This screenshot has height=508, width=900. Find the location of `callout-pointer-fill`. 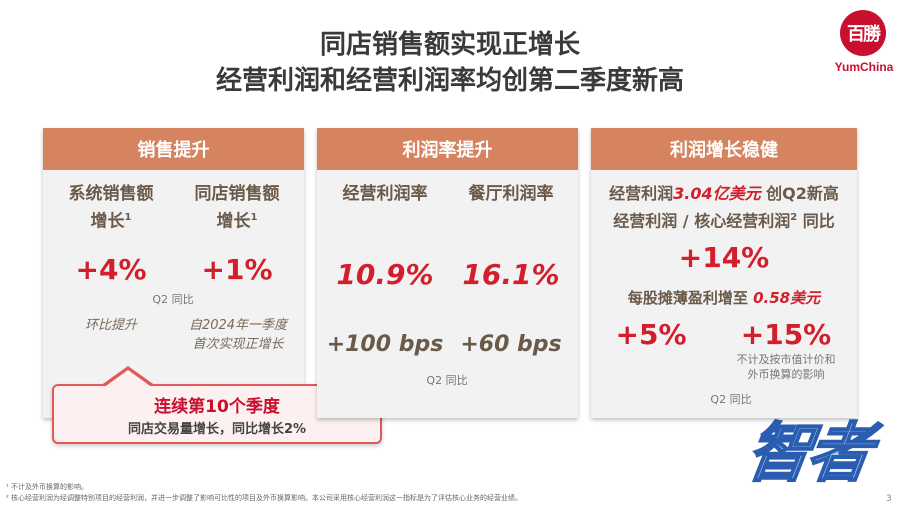

callout-pointer-fill is located at coordinates (128, 379).